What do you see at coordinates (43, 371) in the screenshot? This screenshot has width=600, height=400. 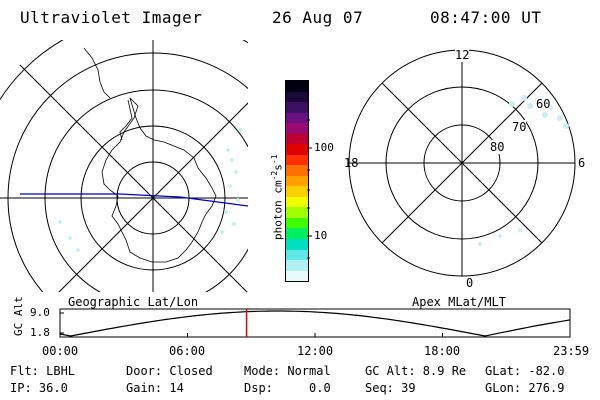 I see `status-filter: Flt: LBHL` at bounding box center [43, 371].